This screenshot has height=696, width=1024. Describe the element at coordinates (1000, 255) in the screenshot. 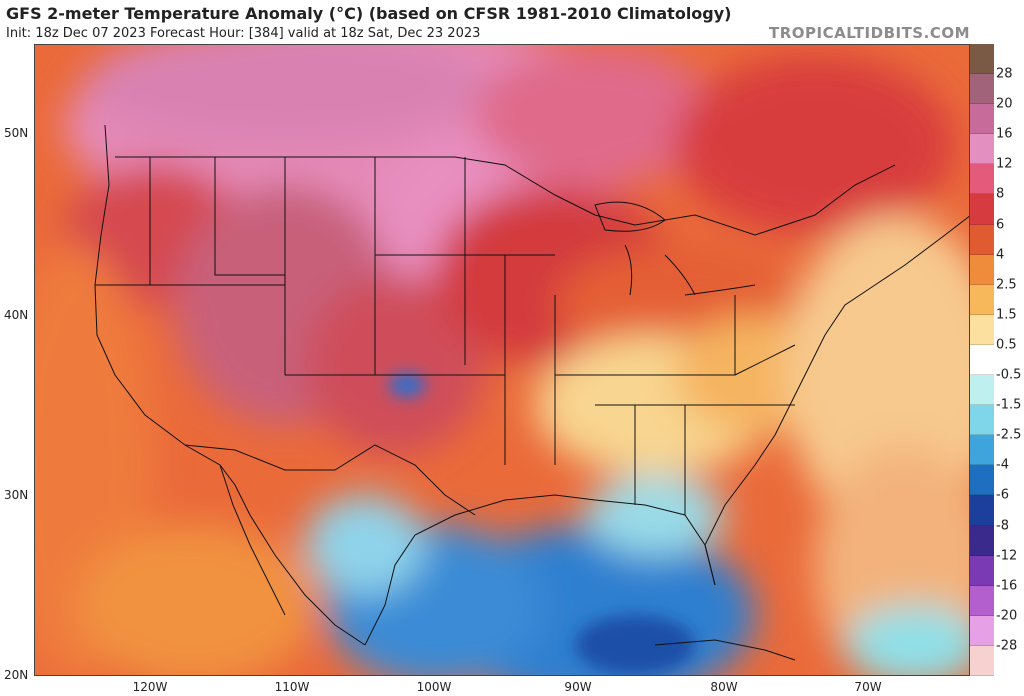

I see `colorbar-tick-label: 4` at that location.